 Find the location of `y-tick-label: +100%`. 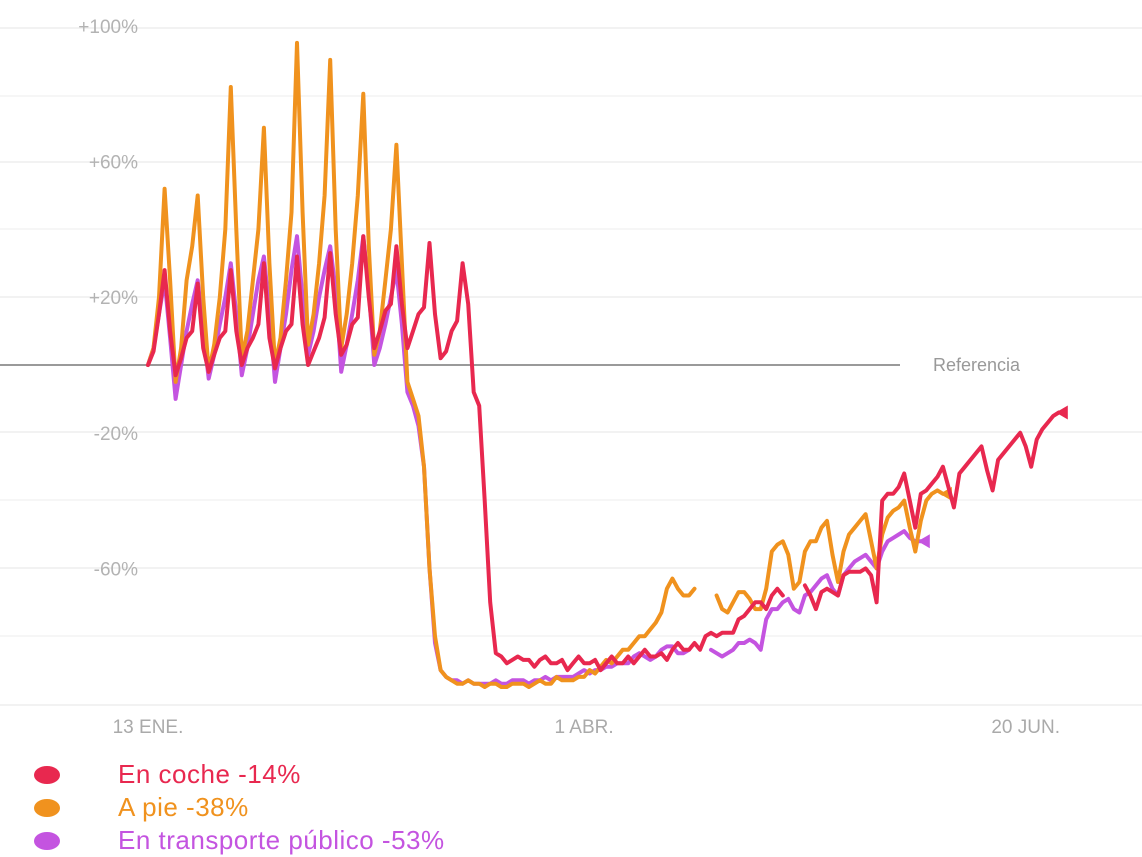

y-tick-label: +100% is located at coordinates (108, 27).